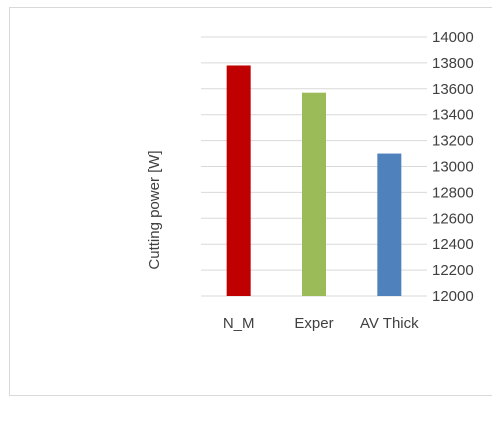 The width and height of the screenshot is (492, 422). I want to click on y-tick-label: 13600, so click(453, 89).